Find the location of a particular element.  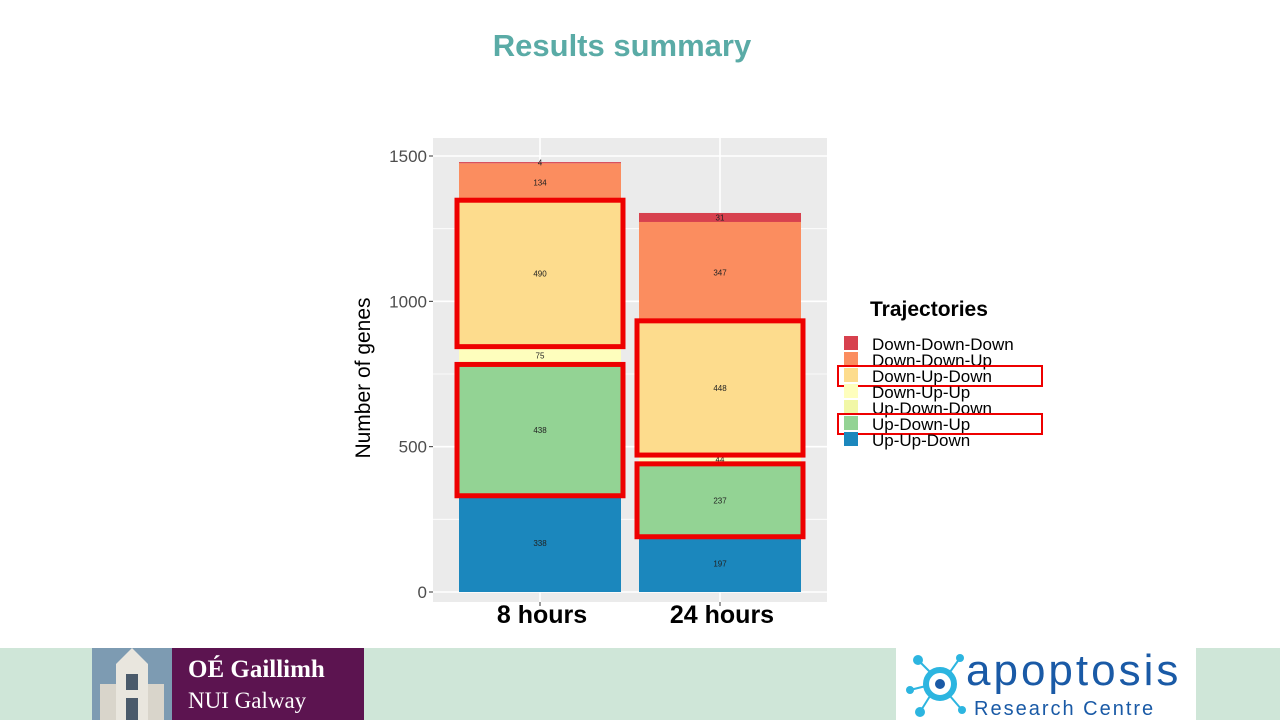

nui-name-irish: OÉ Gaillimh is located at coordinates (256, 669).